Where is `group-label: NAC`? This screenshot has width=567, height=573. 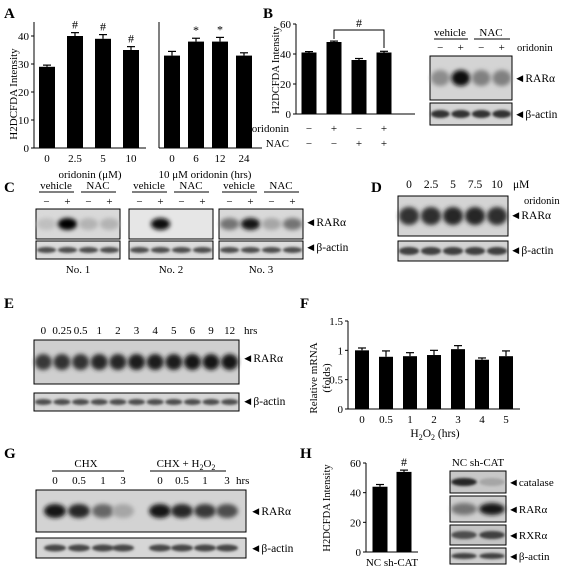
group-label: NAC is located at coordinates (280, 186).